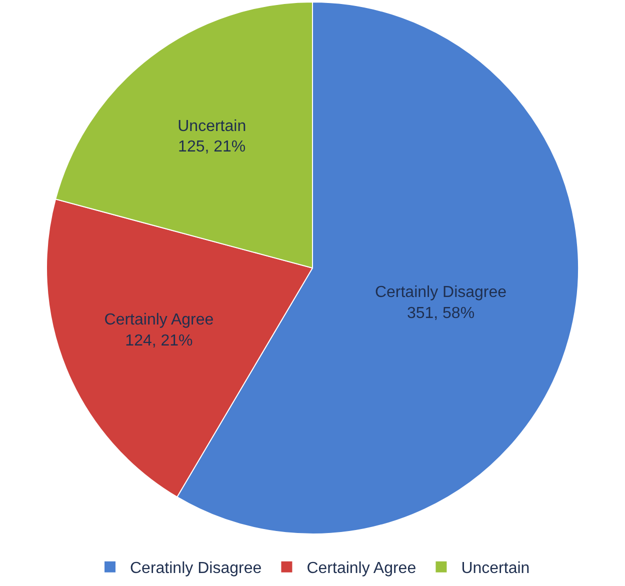 This screenshot has height=586, width=625. What do you see at coordinates (361, 569) in the screenshot?
I see `legend-label: Certainly Agree` at bounding box center [361, 569].